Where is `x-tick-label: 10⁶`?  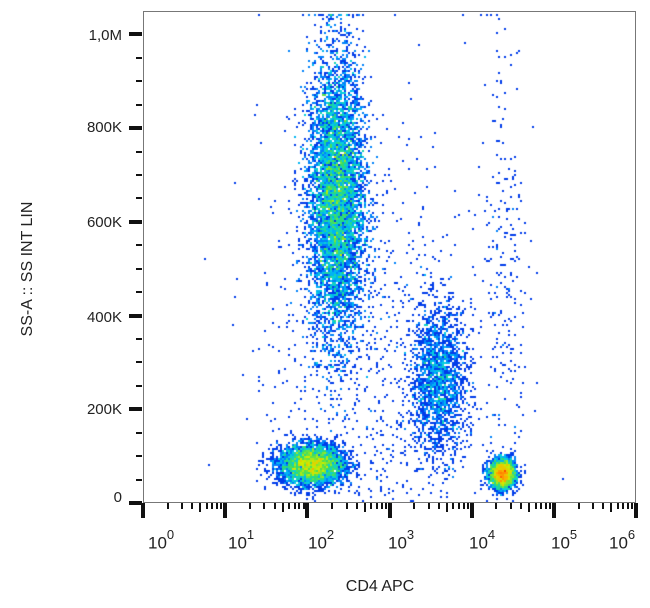 x-tick-label: 10⁶ is located at coordinates (622, 540).